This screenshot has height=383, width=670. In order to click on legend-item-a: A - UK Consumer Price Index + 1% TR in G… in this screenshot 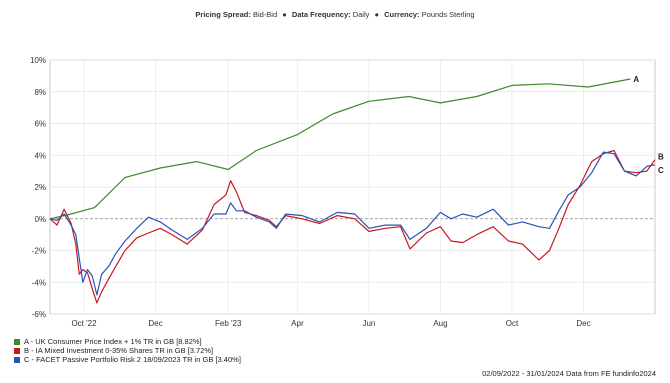, I will do `click(127, 341)`.